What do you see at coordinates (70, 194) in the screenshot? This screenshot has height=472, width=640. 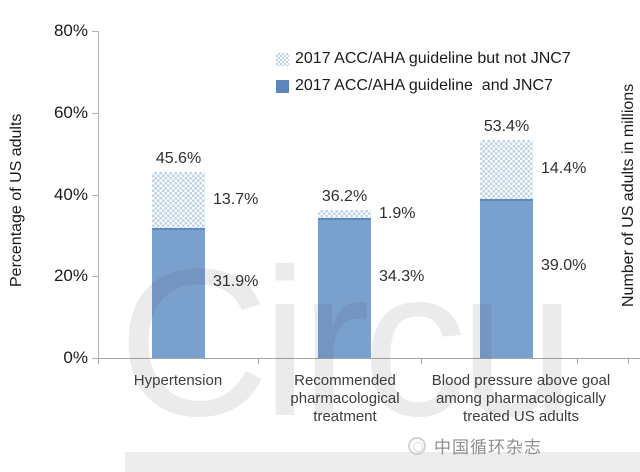 I see `y-tick-label: 40%` at bounding box center [70, 194].